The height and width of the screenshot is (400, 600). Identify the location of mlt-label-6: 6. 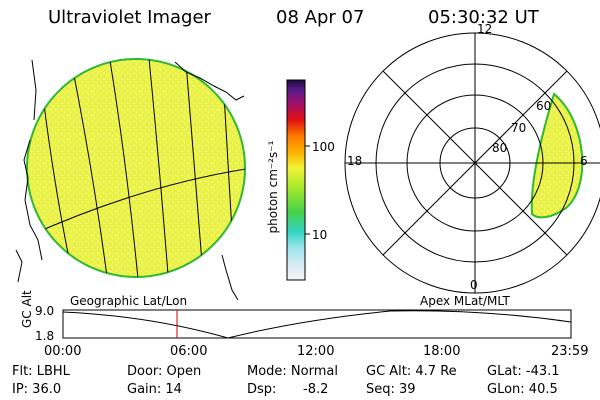
(584, 161).